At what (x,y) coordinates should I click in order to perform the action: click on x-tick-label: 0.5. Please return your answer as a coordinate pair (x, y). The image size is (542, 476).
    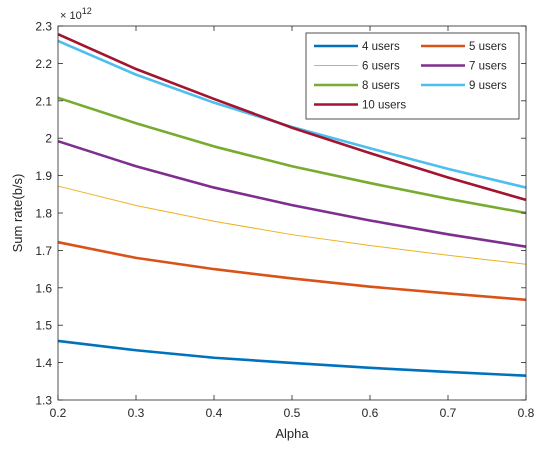
    Looking at the image, I should click on (292, 413).